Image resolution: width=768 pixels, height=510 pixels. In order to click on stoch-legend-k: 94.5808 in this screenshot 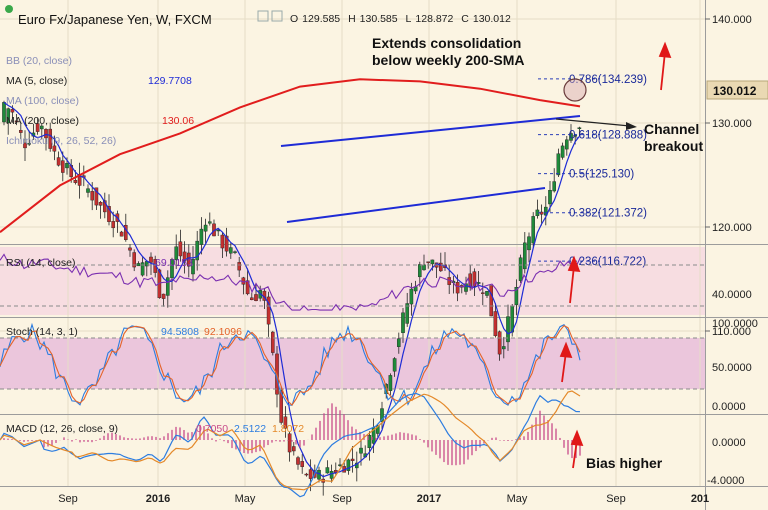, I will do `click(180, 332)`.